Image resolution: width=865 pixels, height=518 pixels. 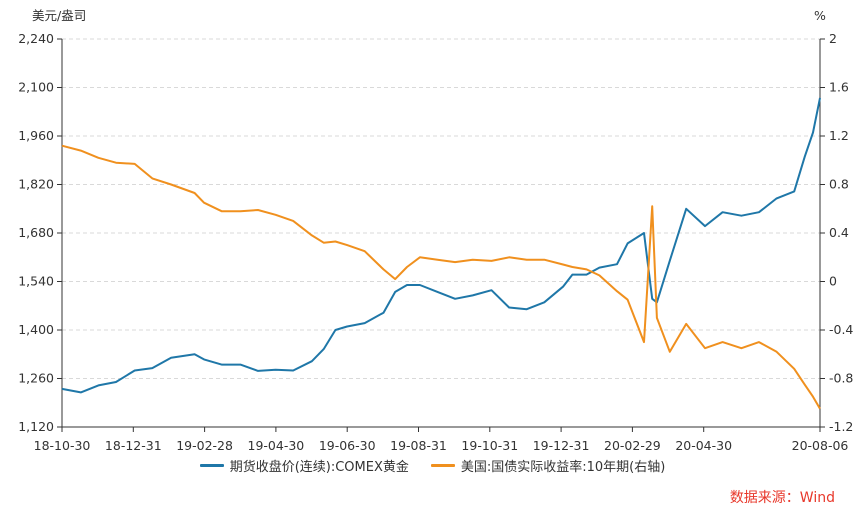 I want to click on legend: 期货收盘价(连续):COMEX黄金 美国:国债实际收益率:10年期(右轴), so click(x=432, y=465).